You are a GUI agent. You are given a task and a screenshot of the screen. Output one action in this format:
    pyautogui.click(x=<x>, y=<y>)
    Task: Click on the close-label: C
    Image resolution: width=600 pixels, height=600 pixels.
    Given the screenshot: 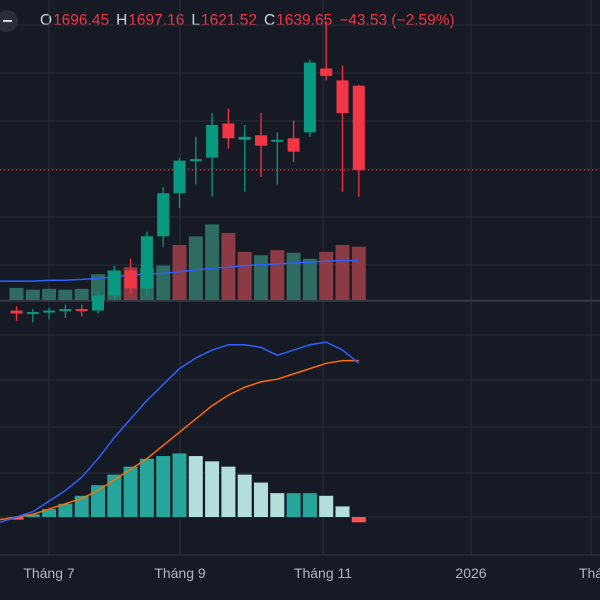 What is the action you would take?
    pyautogui.click(x=269, y=20)
    